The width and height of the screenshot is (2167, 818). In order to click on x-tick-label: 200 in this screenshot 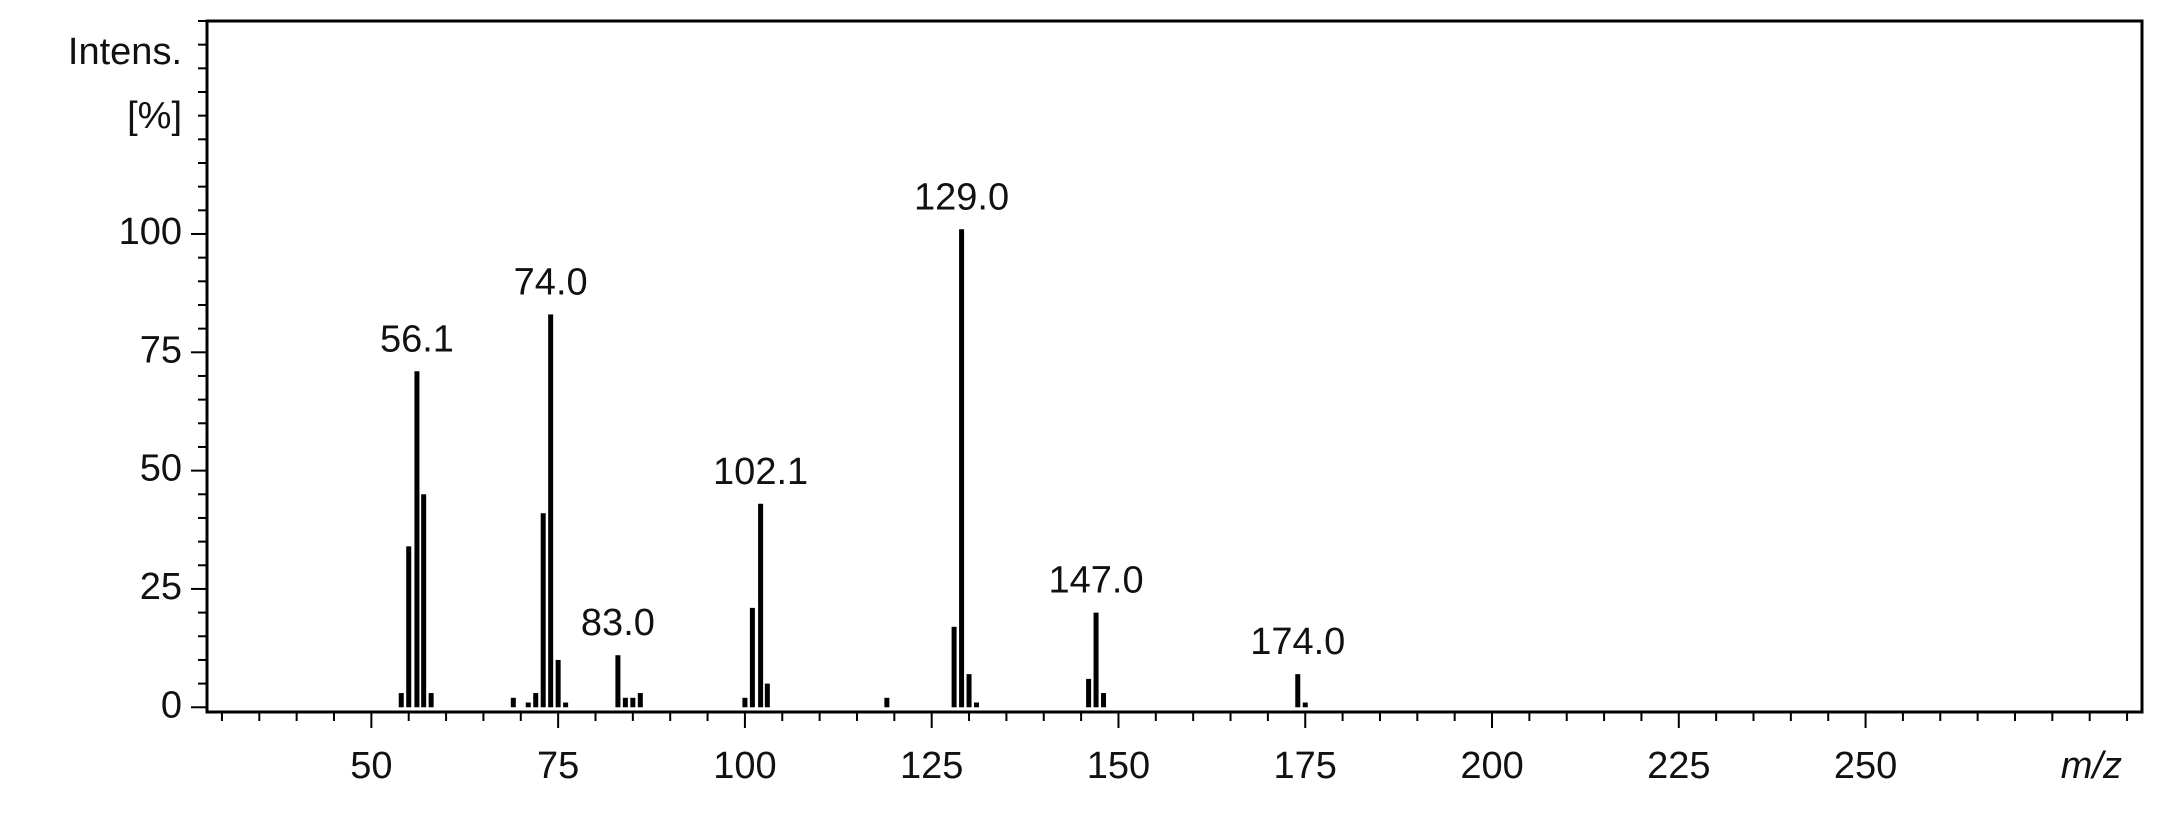, I will do `click(1491, 766)`.